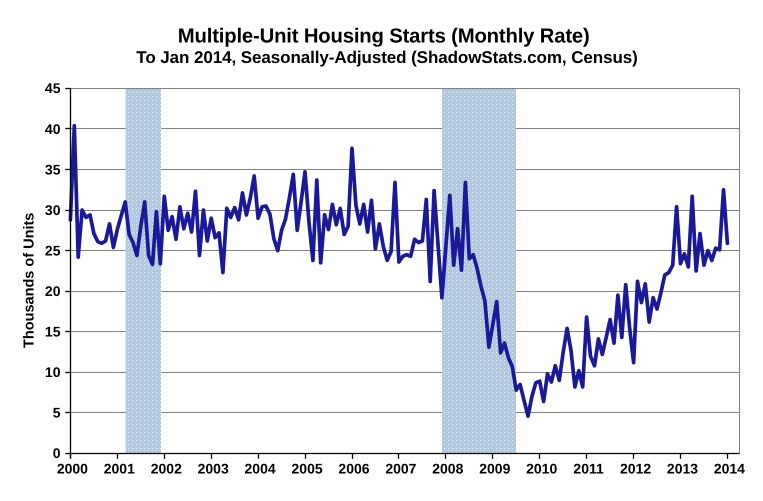 The height and width of the screenshot is (501, 763). I want to click on svg-text: 2012, so click(635, 469).